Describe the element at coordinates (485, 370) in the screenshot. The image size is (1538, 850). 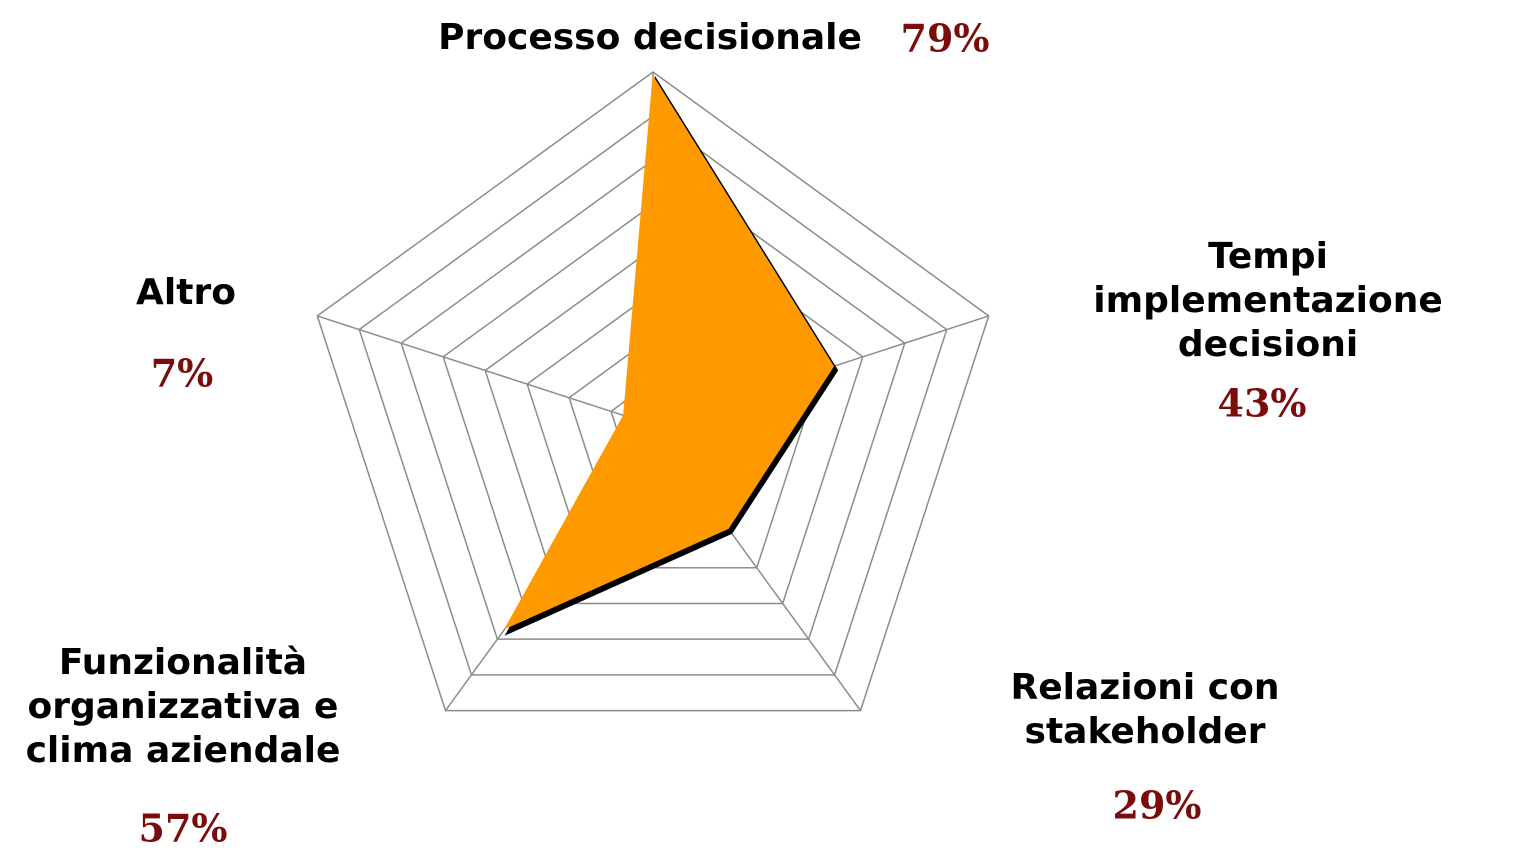
I see `axis-line` at that location.